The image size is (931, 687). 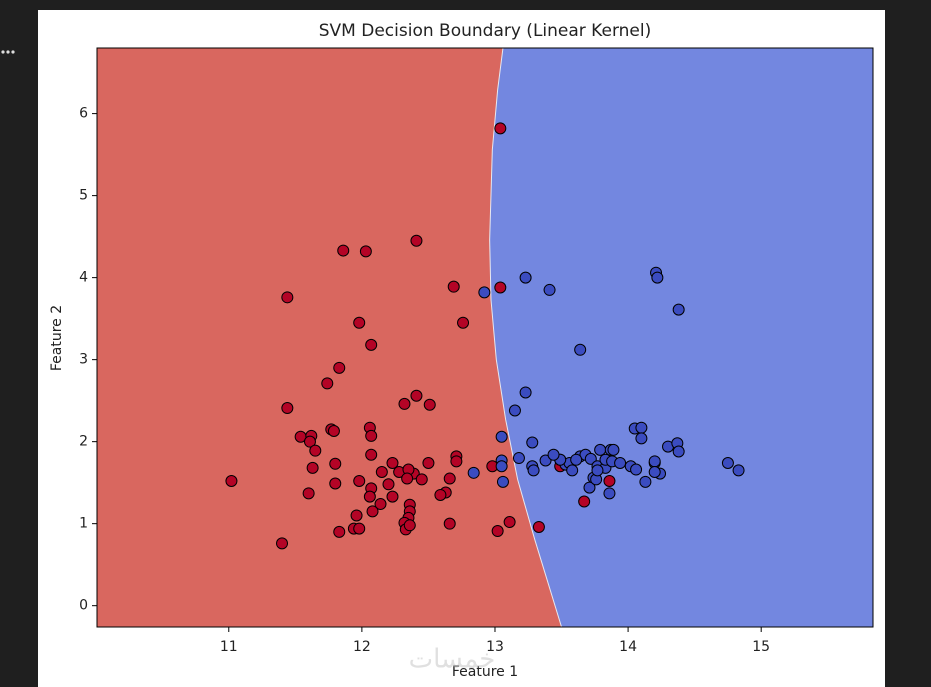 I want to click on x-tick-label: 14, so click(x=628, y=647).